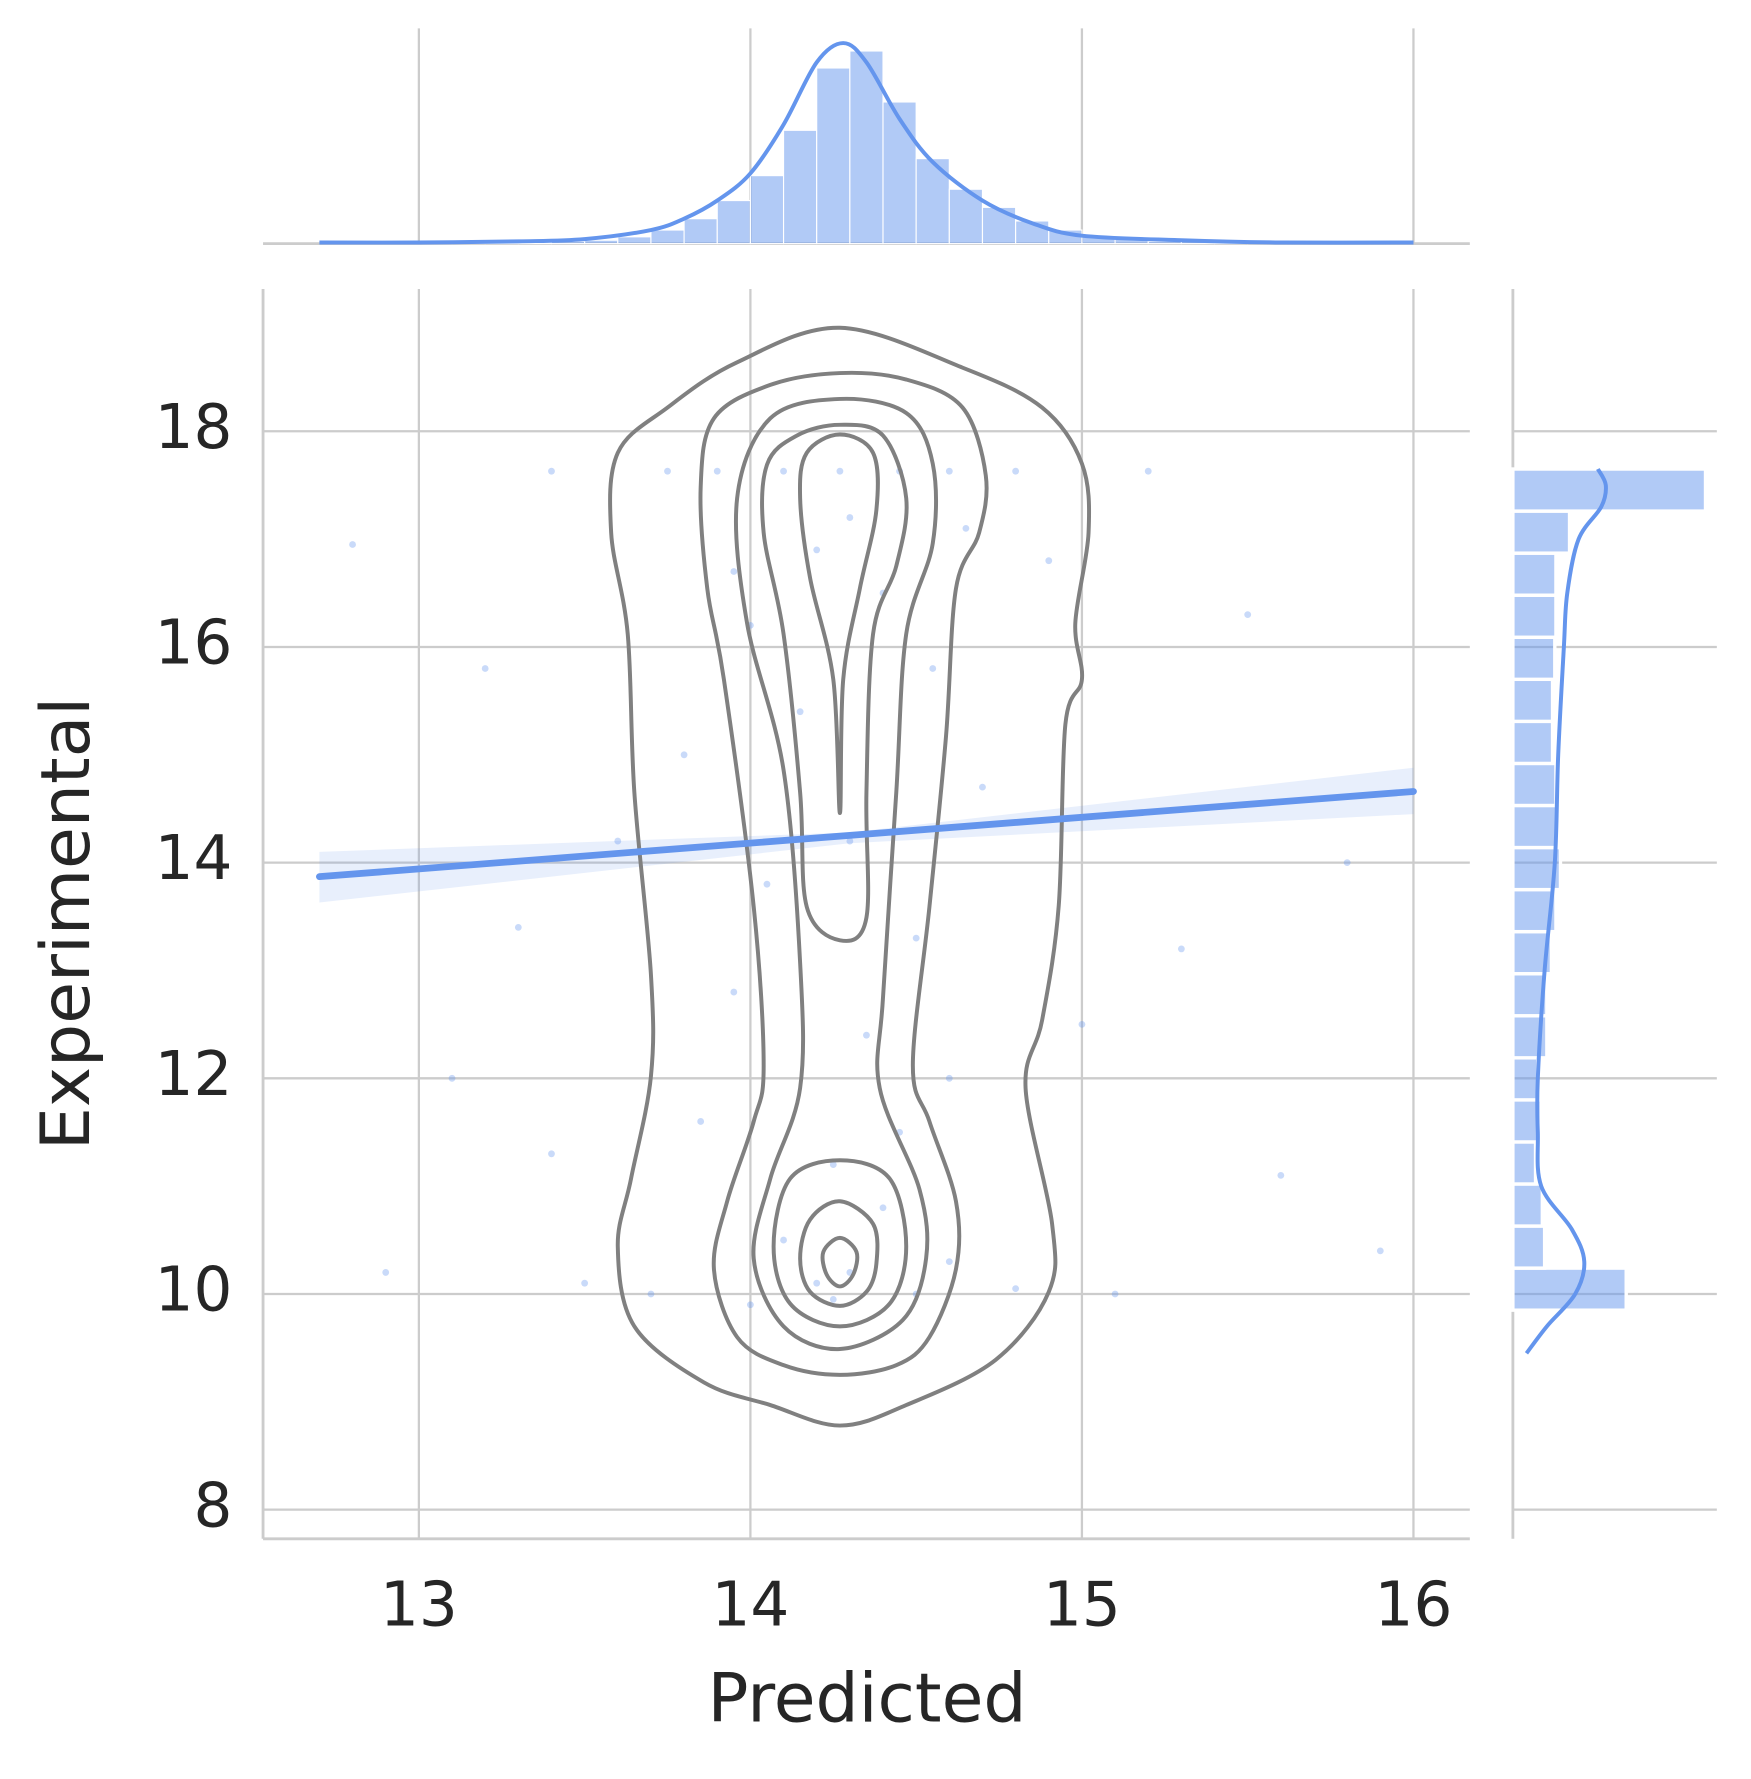  I want to click on y-tick-label: 8, so click(213, 1505).